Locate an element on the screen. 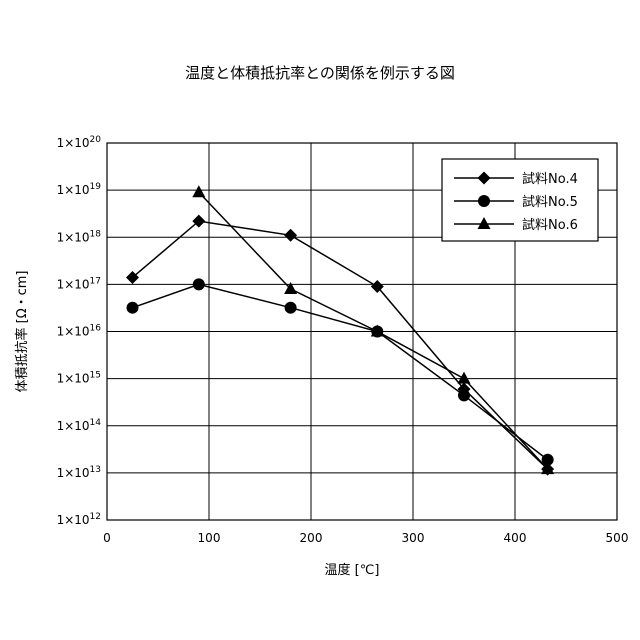 Image resolution: width=640 pixels, height=640 pixels. x-tick-label: 200 is located at coordinates (311, 538).